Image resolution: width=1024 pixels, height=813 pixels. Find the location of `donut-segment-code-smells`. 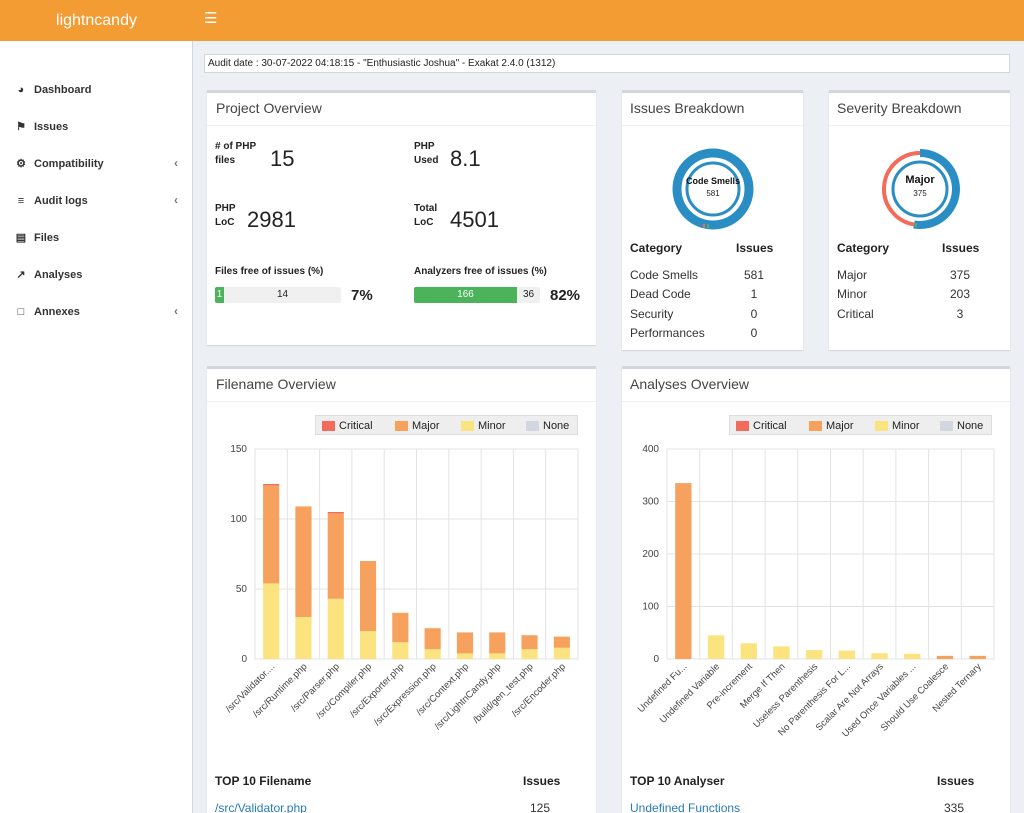

donut-segment-code-smells is located at coordinates (713, 189).